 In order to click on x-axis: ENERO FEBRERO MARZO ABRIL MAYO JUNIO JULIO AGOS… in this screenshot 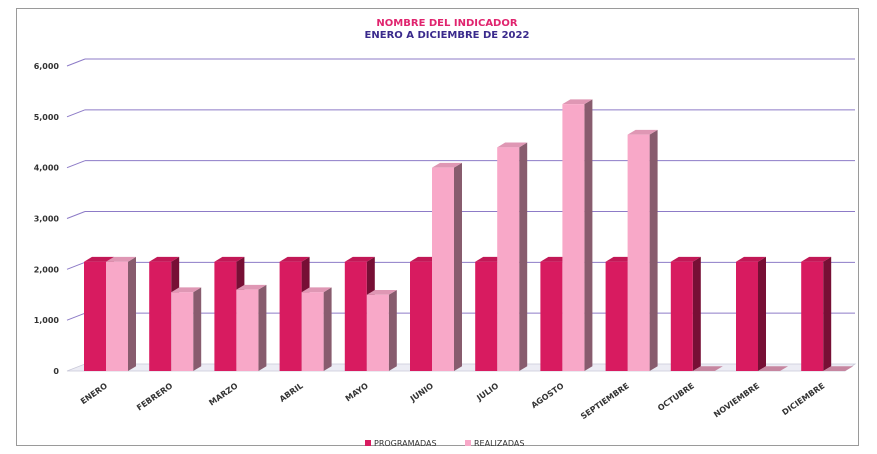, I will do `click(452, 401)`.